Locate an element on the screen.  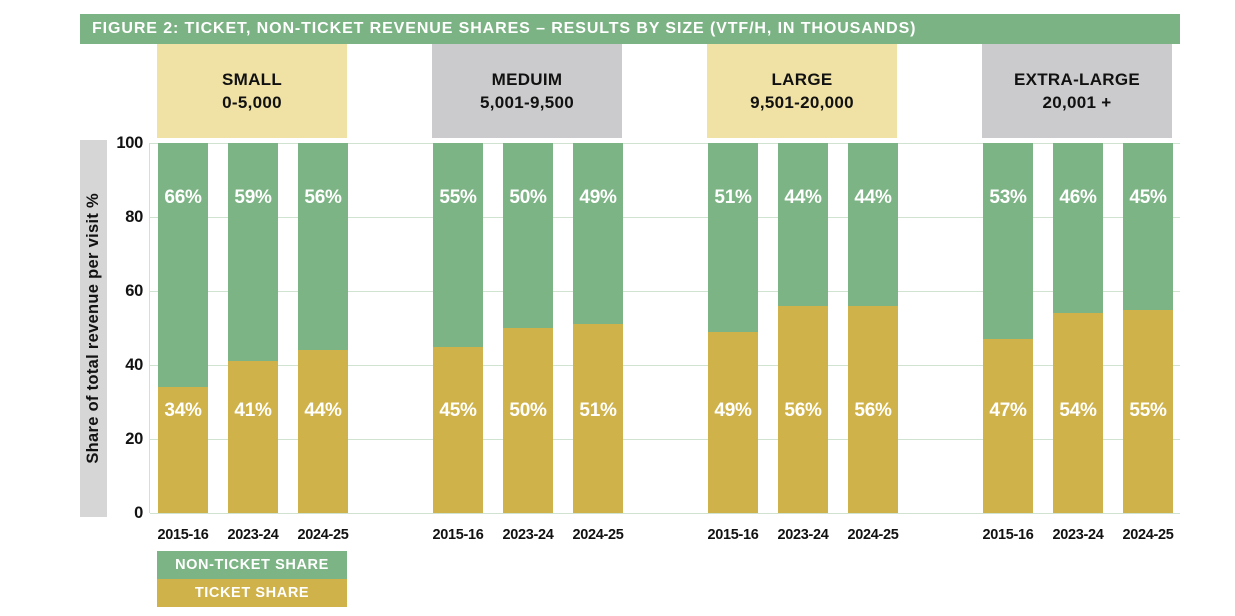
group-range: 9,501-20,000 is located at coordinates (802, 102).